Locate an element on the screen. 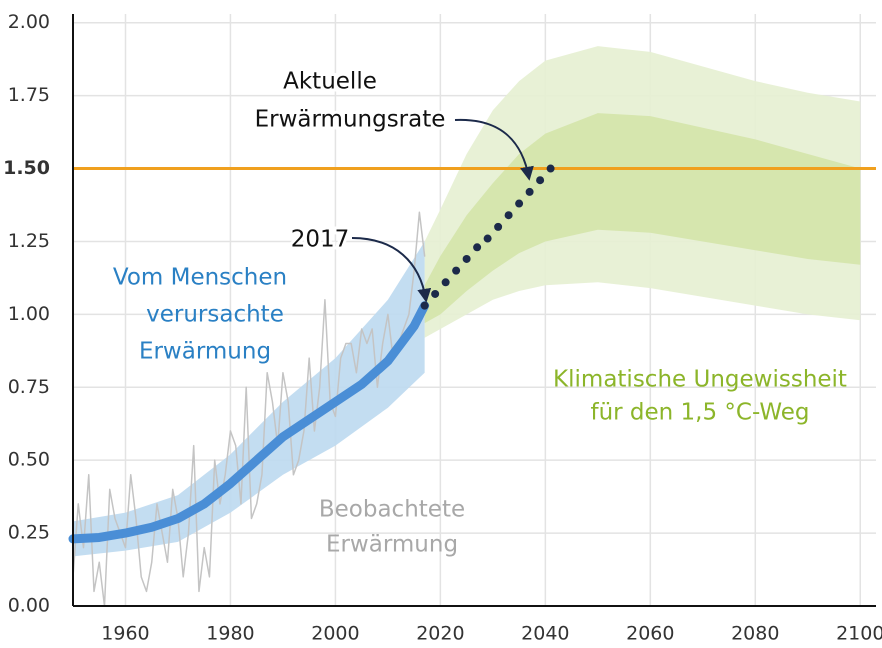 The width and height of the screenshot is (882, 648). x-tick-label: 2000 is located at coordinates (335, 634).